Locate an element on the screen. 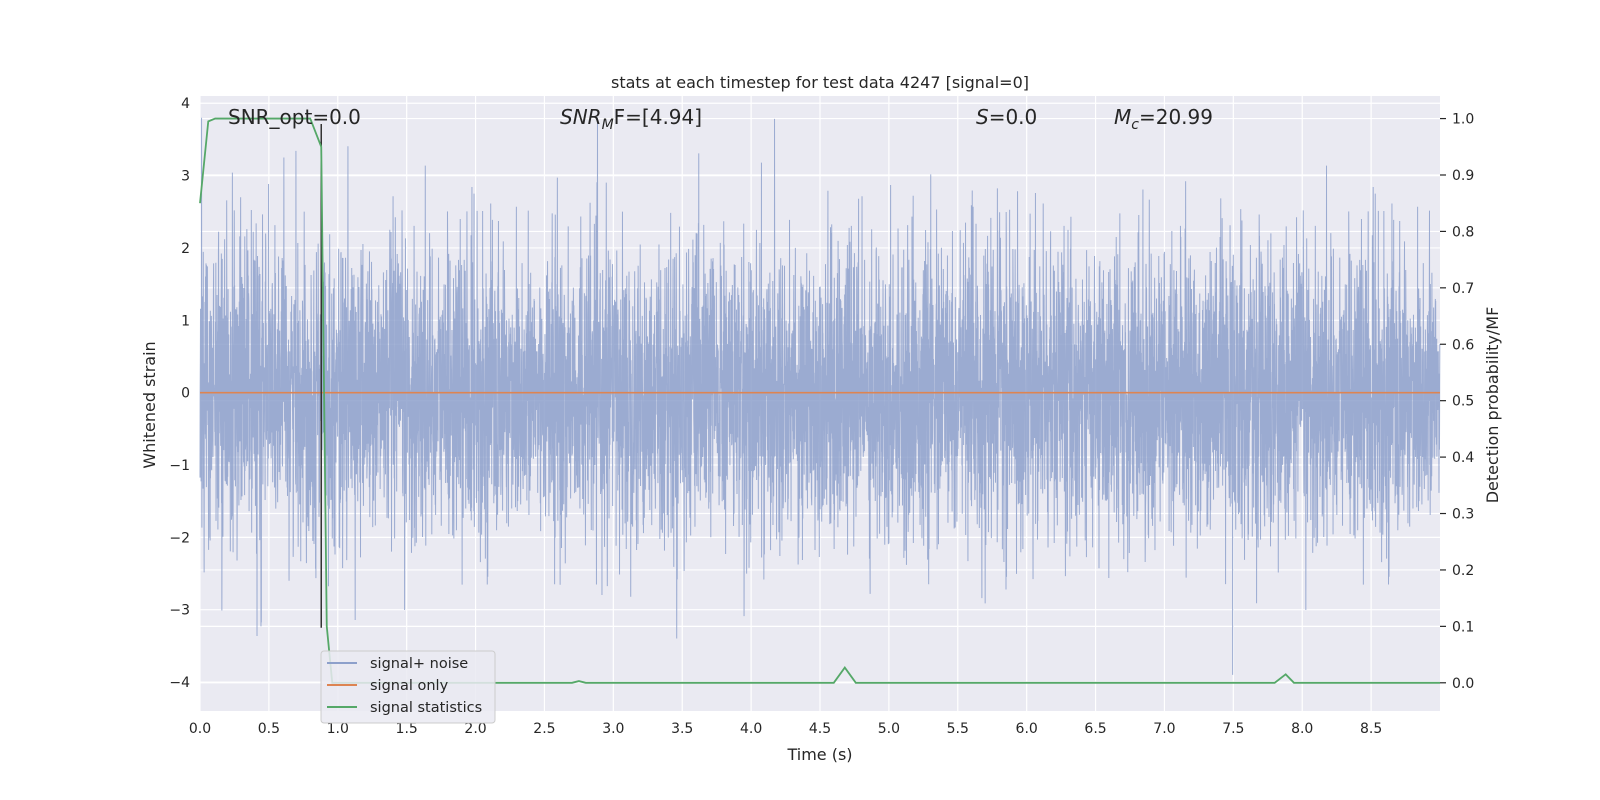 Image resolution: width=1600 pixels, height=800 pixels. x-tick-label: 6.0 is located at coordinates (1027, 729).